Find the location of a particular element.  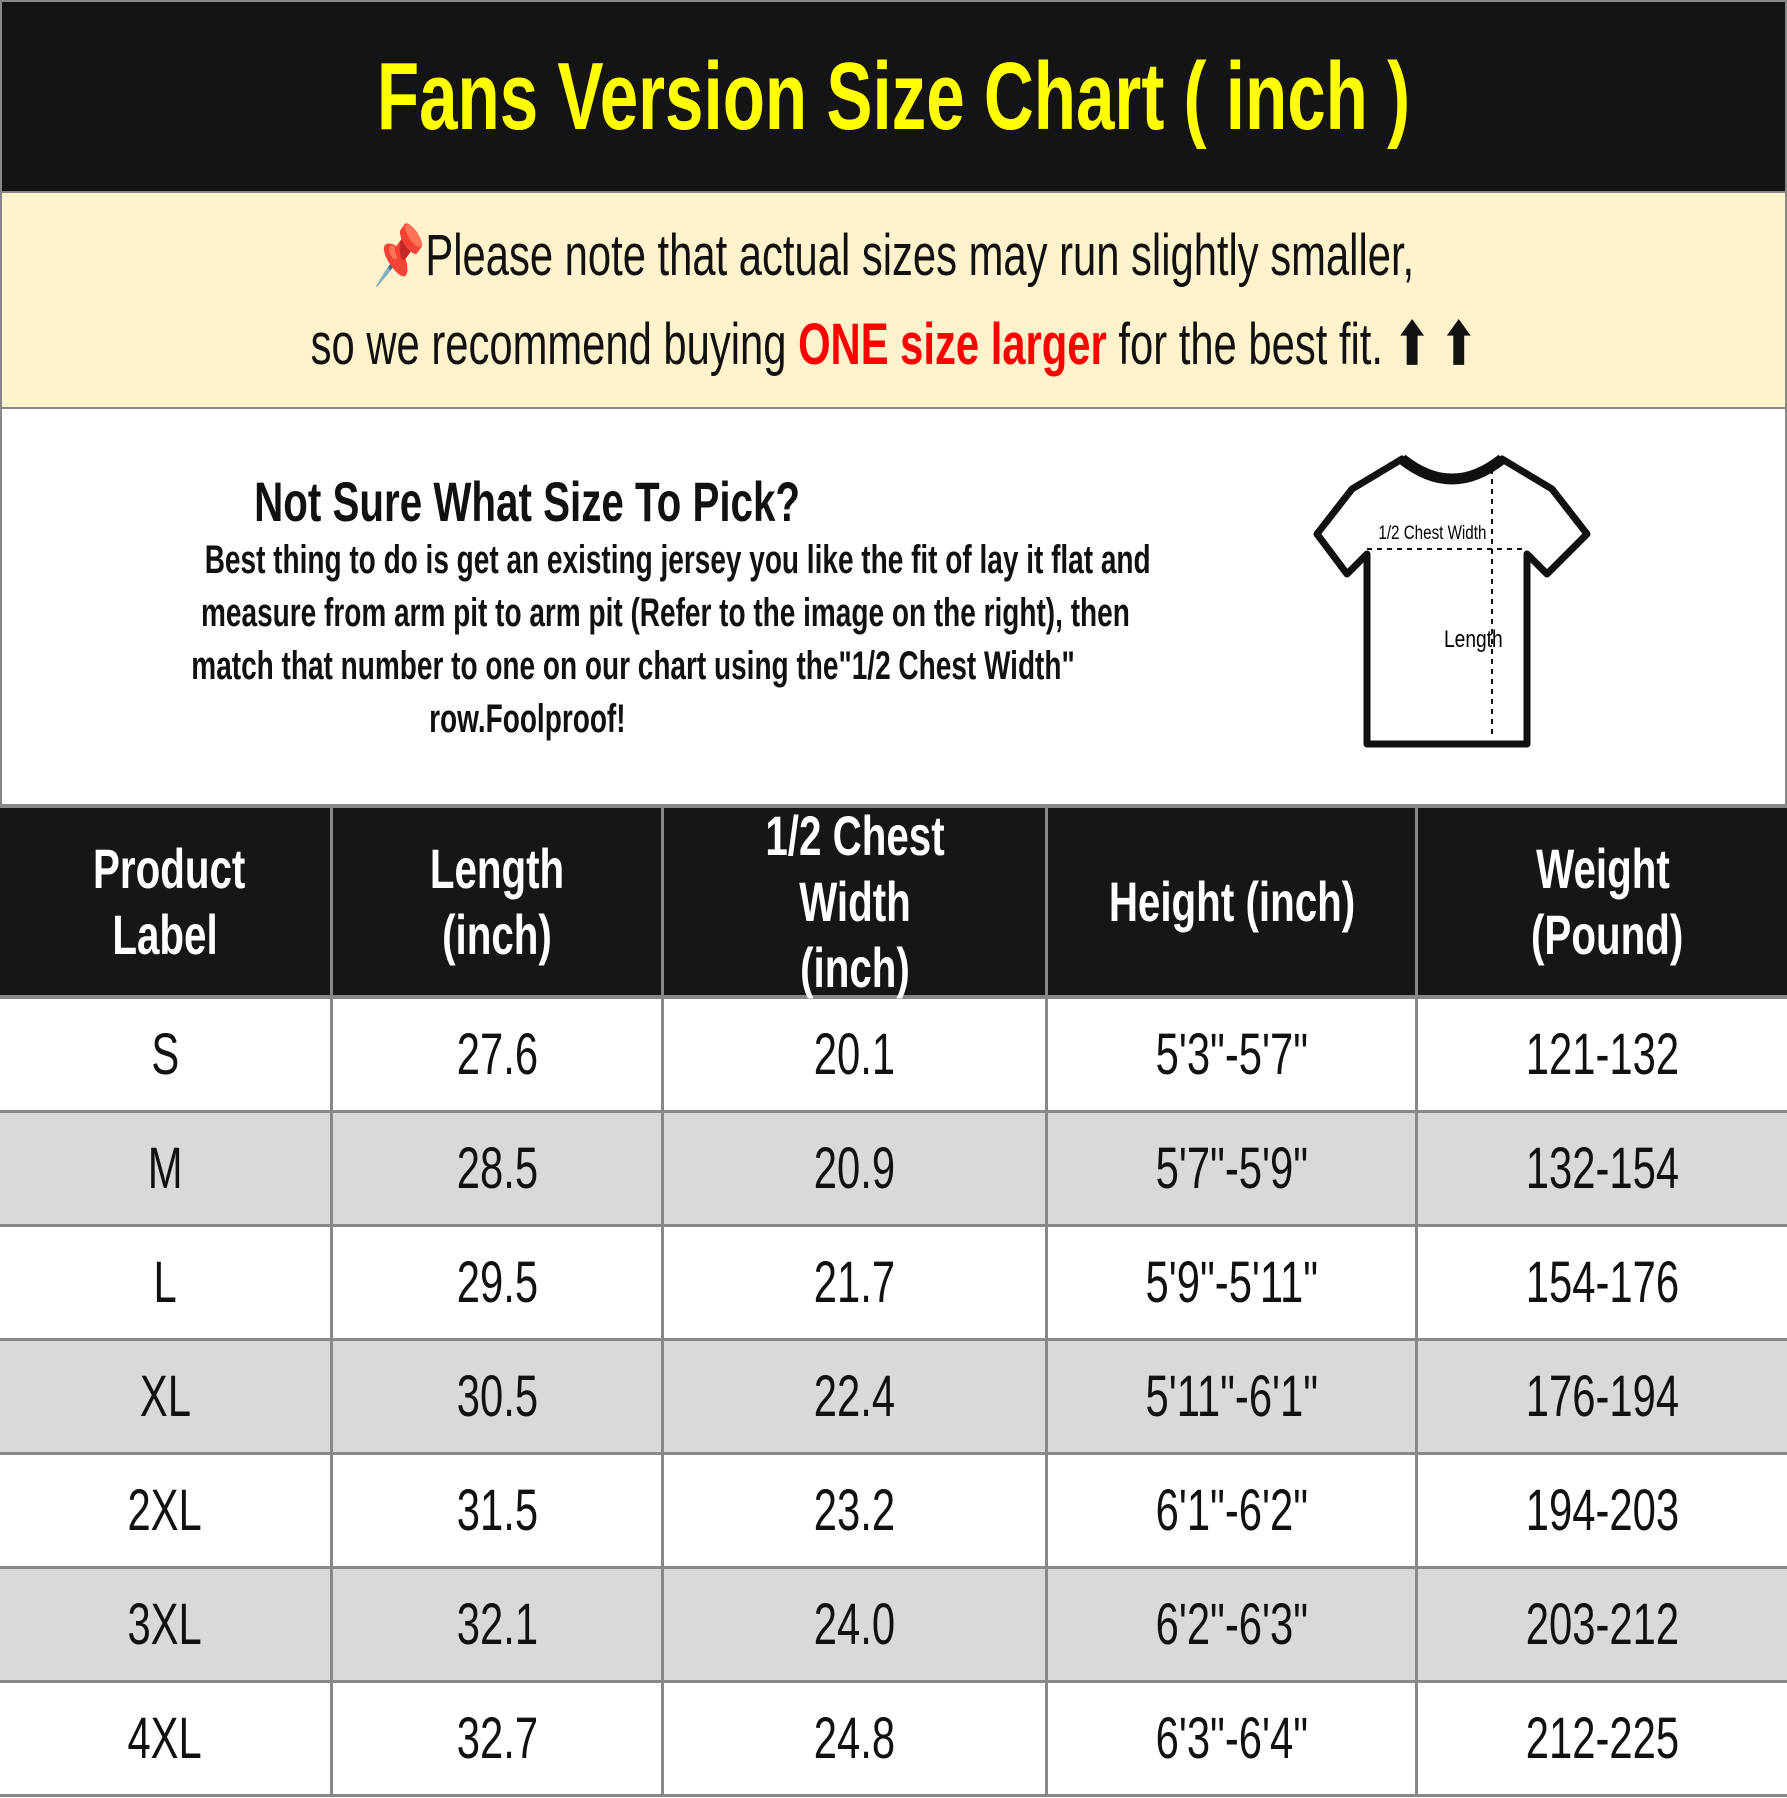

table-cell: 6'2"-6'3" is located at coordinates (1233, 1624).